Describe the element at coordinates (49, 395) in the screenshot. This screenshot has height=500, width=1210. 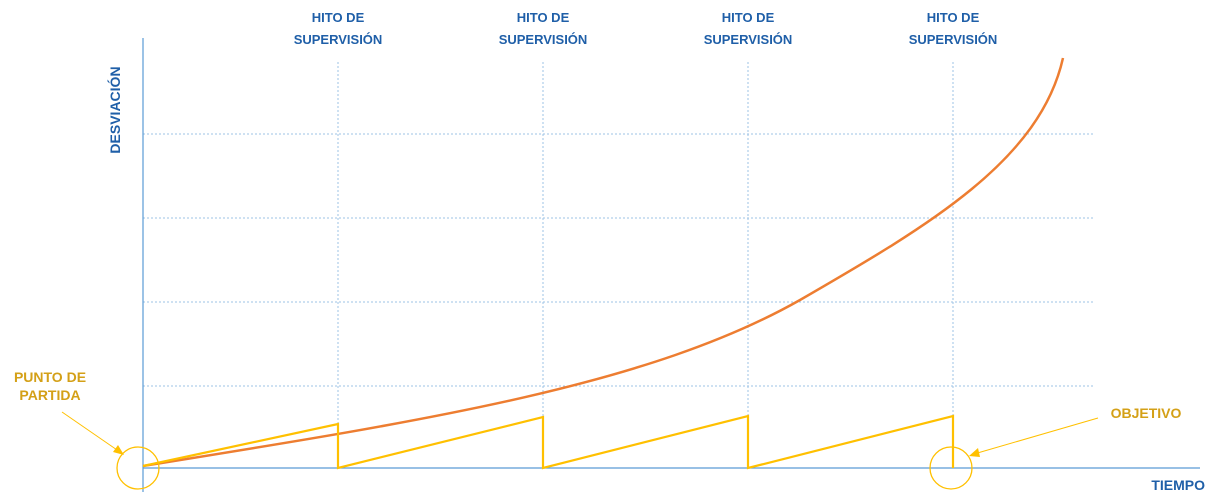
I see `start-point-label: PARTIDA` at that location.